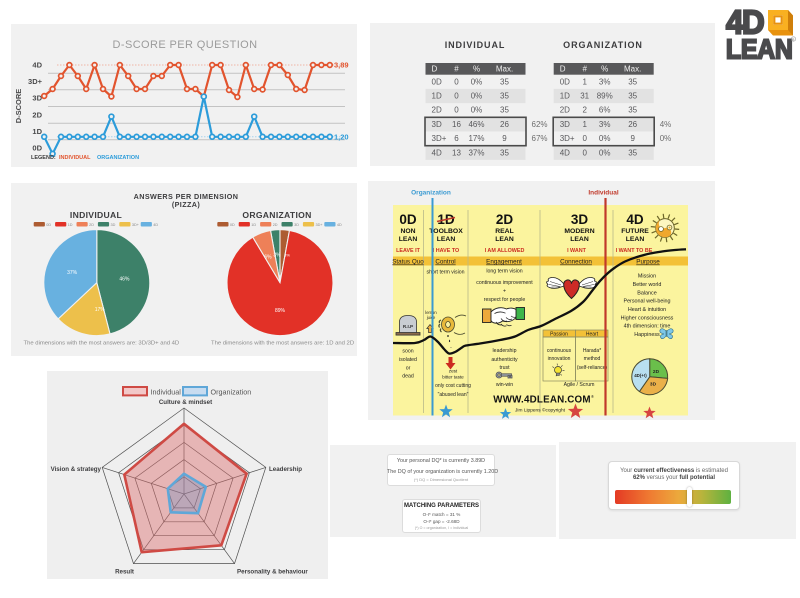 This screenshot has width=800, height=598. What do you see at coordinates (75, 158) in the screenshot?
I see `svg-text: INDIVIDUAL` at bounding box center [75, 158].